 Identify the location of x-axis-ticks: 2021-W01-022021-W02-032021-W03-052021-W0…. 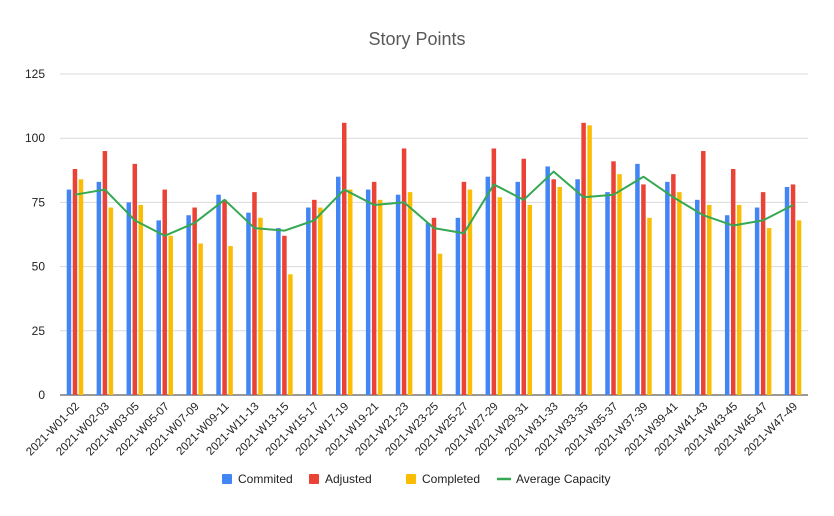
(412, 430).